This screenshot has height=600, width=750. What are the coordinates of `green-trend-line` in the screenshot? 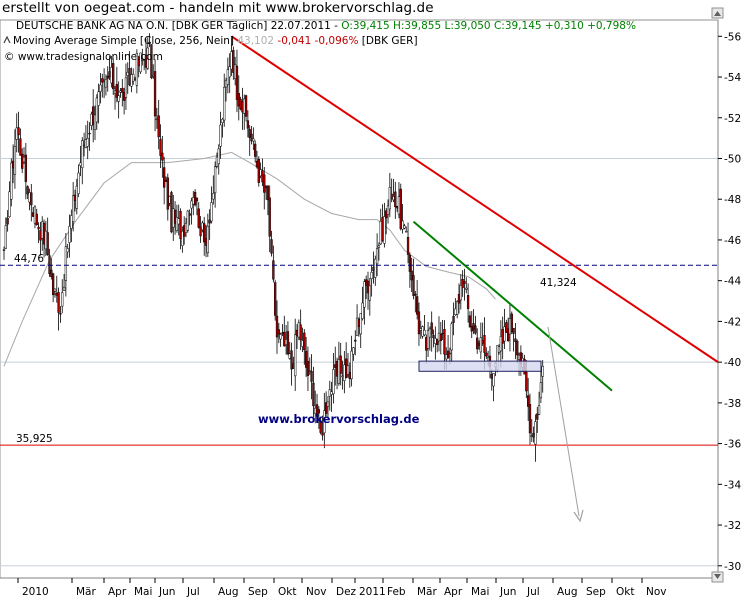 It's located at (512, 306).